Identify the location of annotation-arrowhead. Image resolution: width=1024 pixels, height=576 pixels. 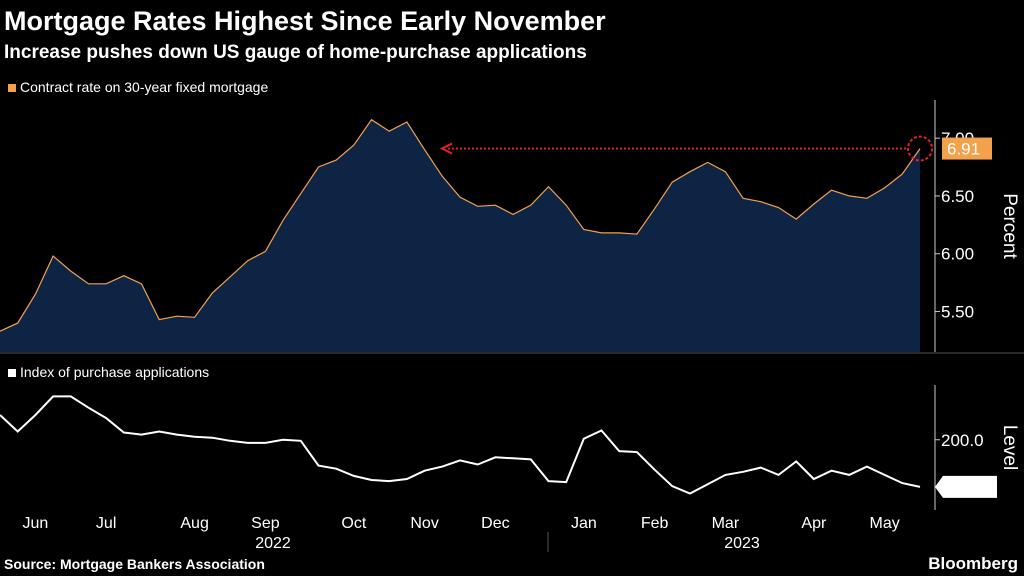
(446, 148).